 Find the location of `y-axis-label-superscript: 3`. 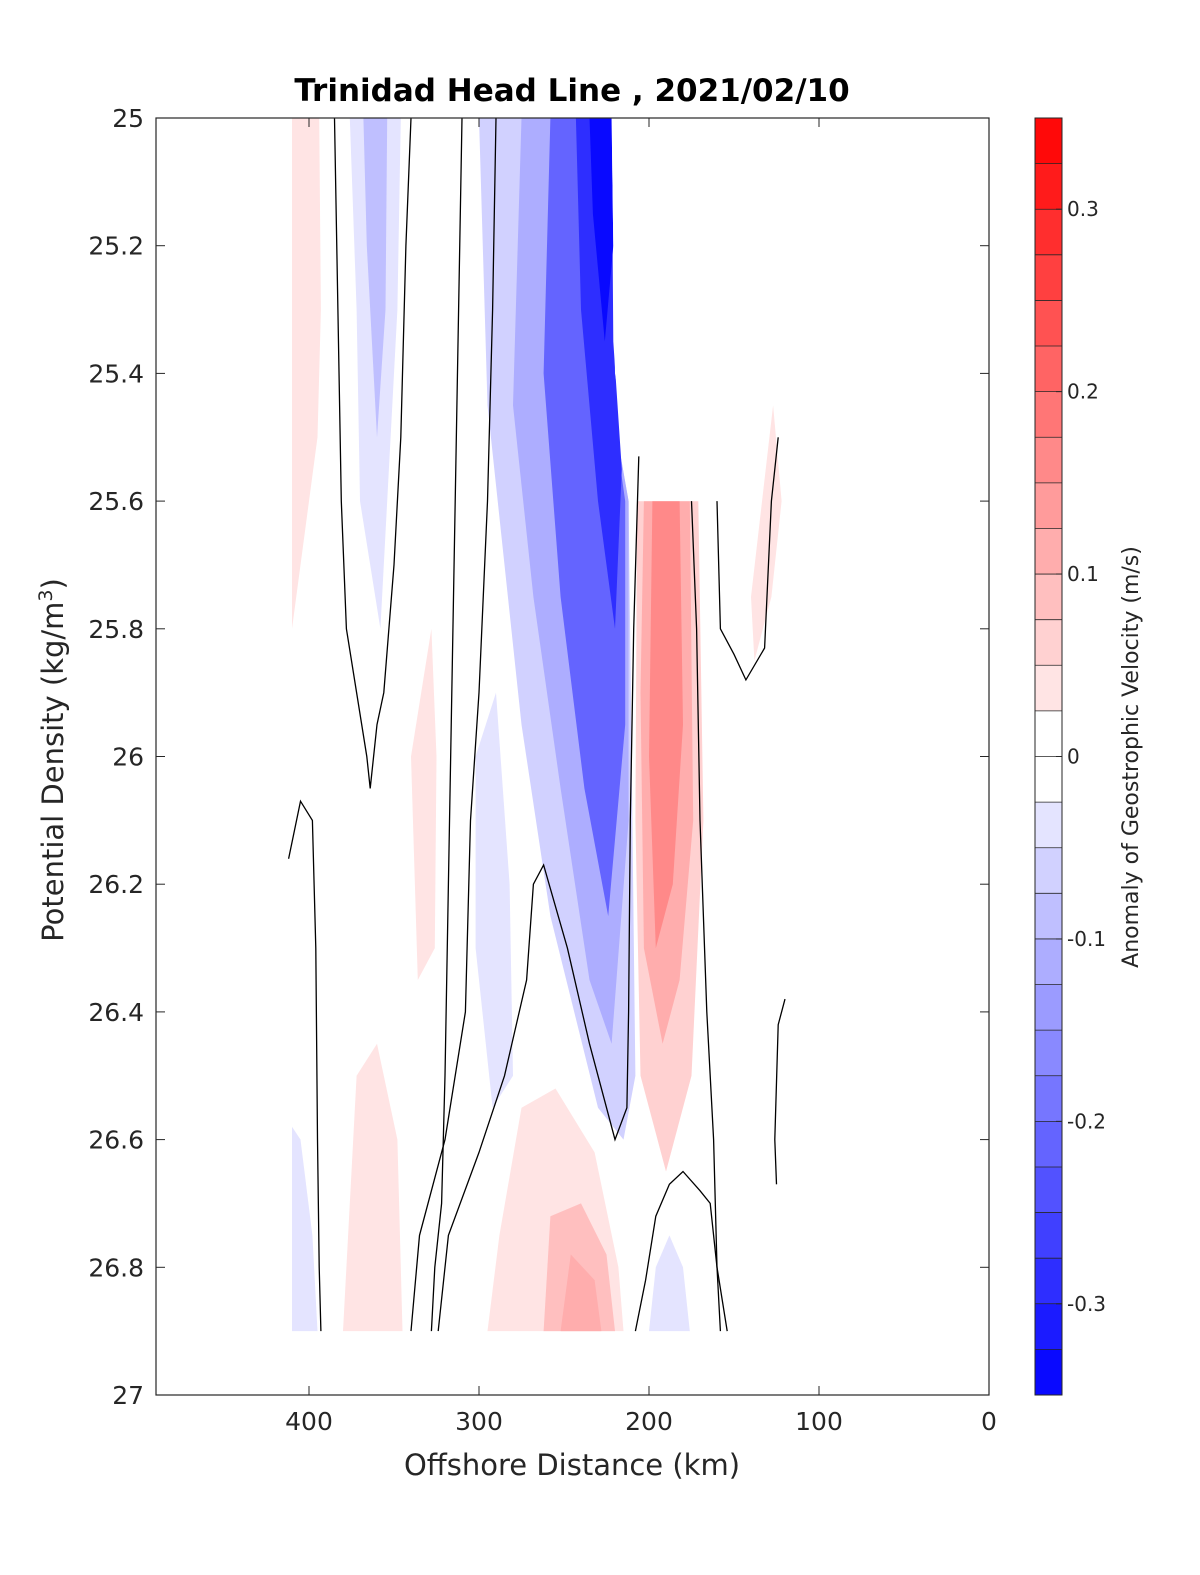

y-axis-label-superscript: 3 is located at coordinates (46, 595).